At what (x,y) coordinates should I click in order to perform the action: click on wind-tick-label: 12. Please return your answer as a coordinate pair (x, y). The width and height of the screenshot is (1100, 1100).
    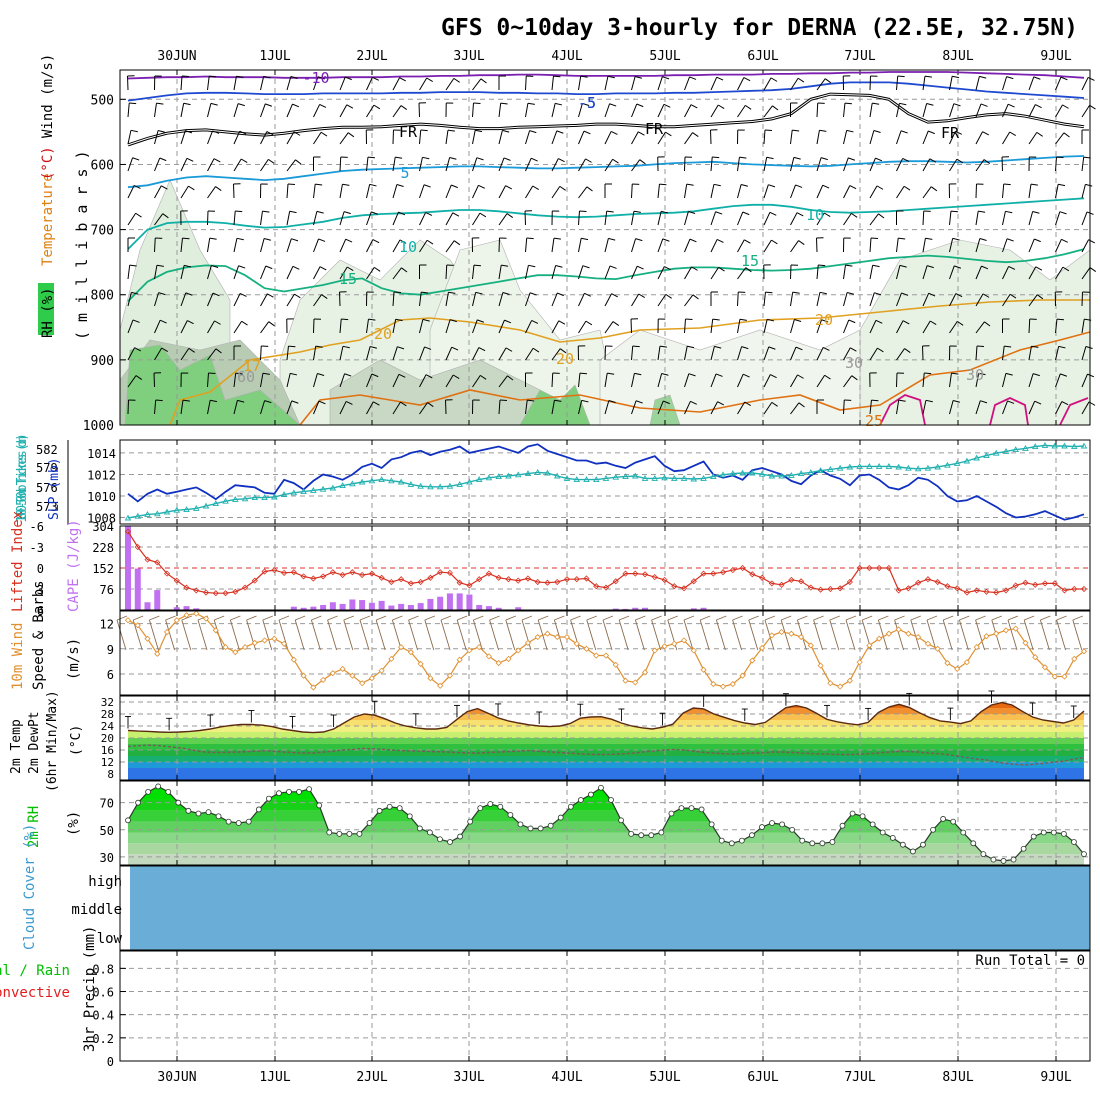
    Looking at the image, I should click on (107, 625).